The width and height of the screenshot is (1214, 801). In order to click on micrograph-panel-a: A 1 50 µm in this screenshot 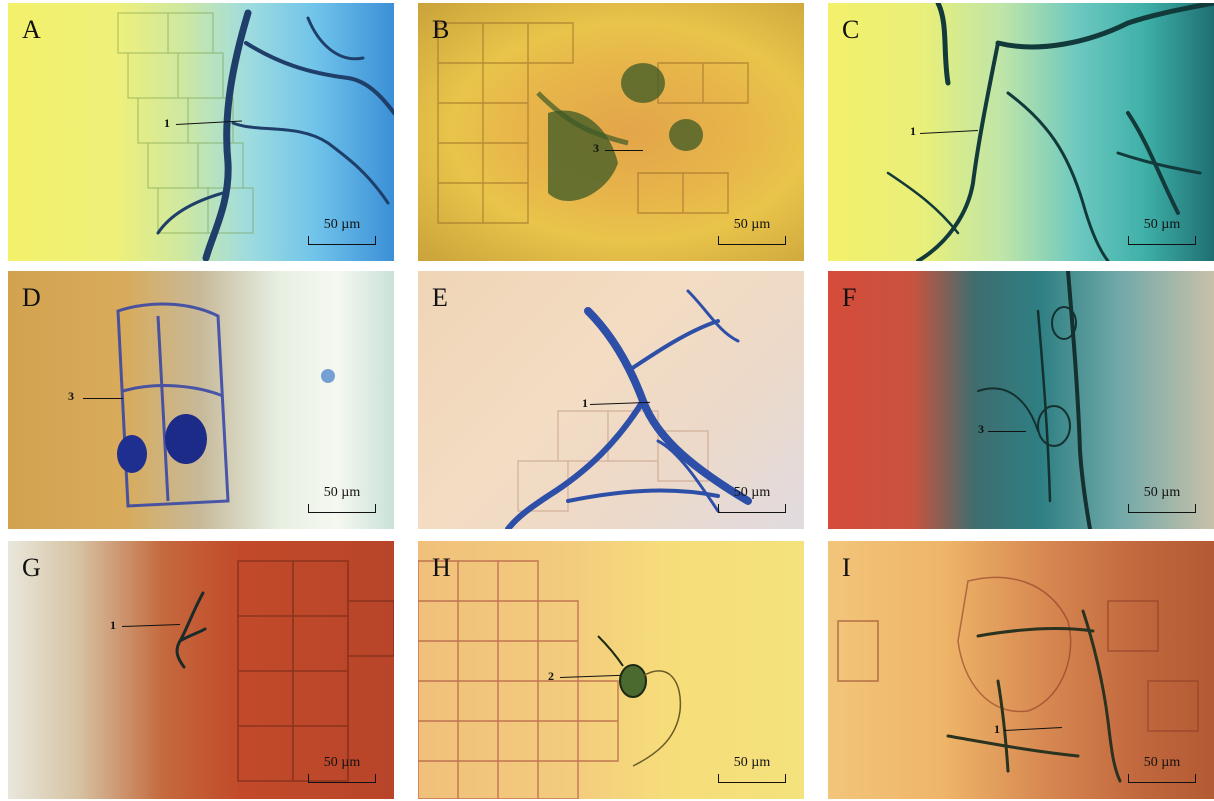, I will do `click(201, 132)`.